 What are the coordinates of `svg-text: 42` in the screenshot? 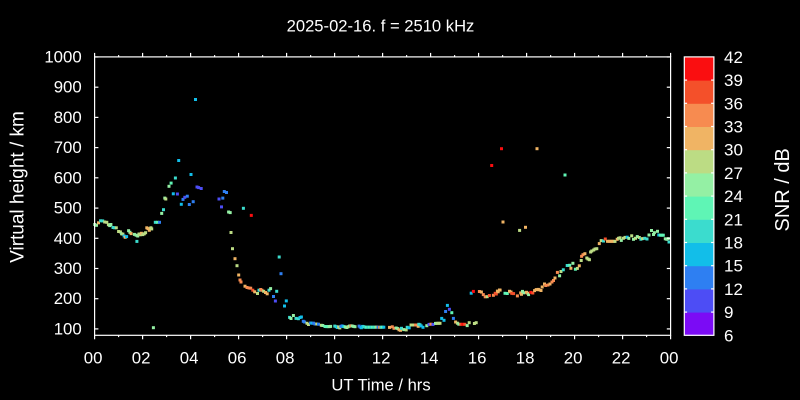 It's located at (733, 57).